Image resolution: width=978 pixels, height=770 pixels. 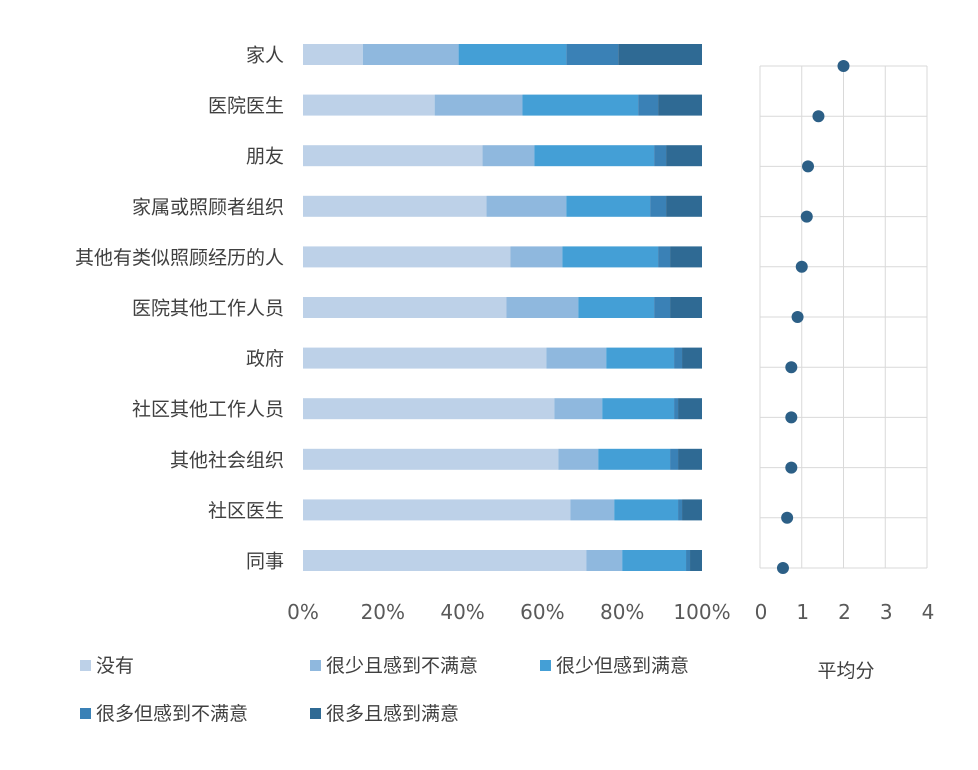 I want to click on bar-x-axis-ticks: 0% 20% 40% 60% 80% 100%, so click(x=508, y=612).